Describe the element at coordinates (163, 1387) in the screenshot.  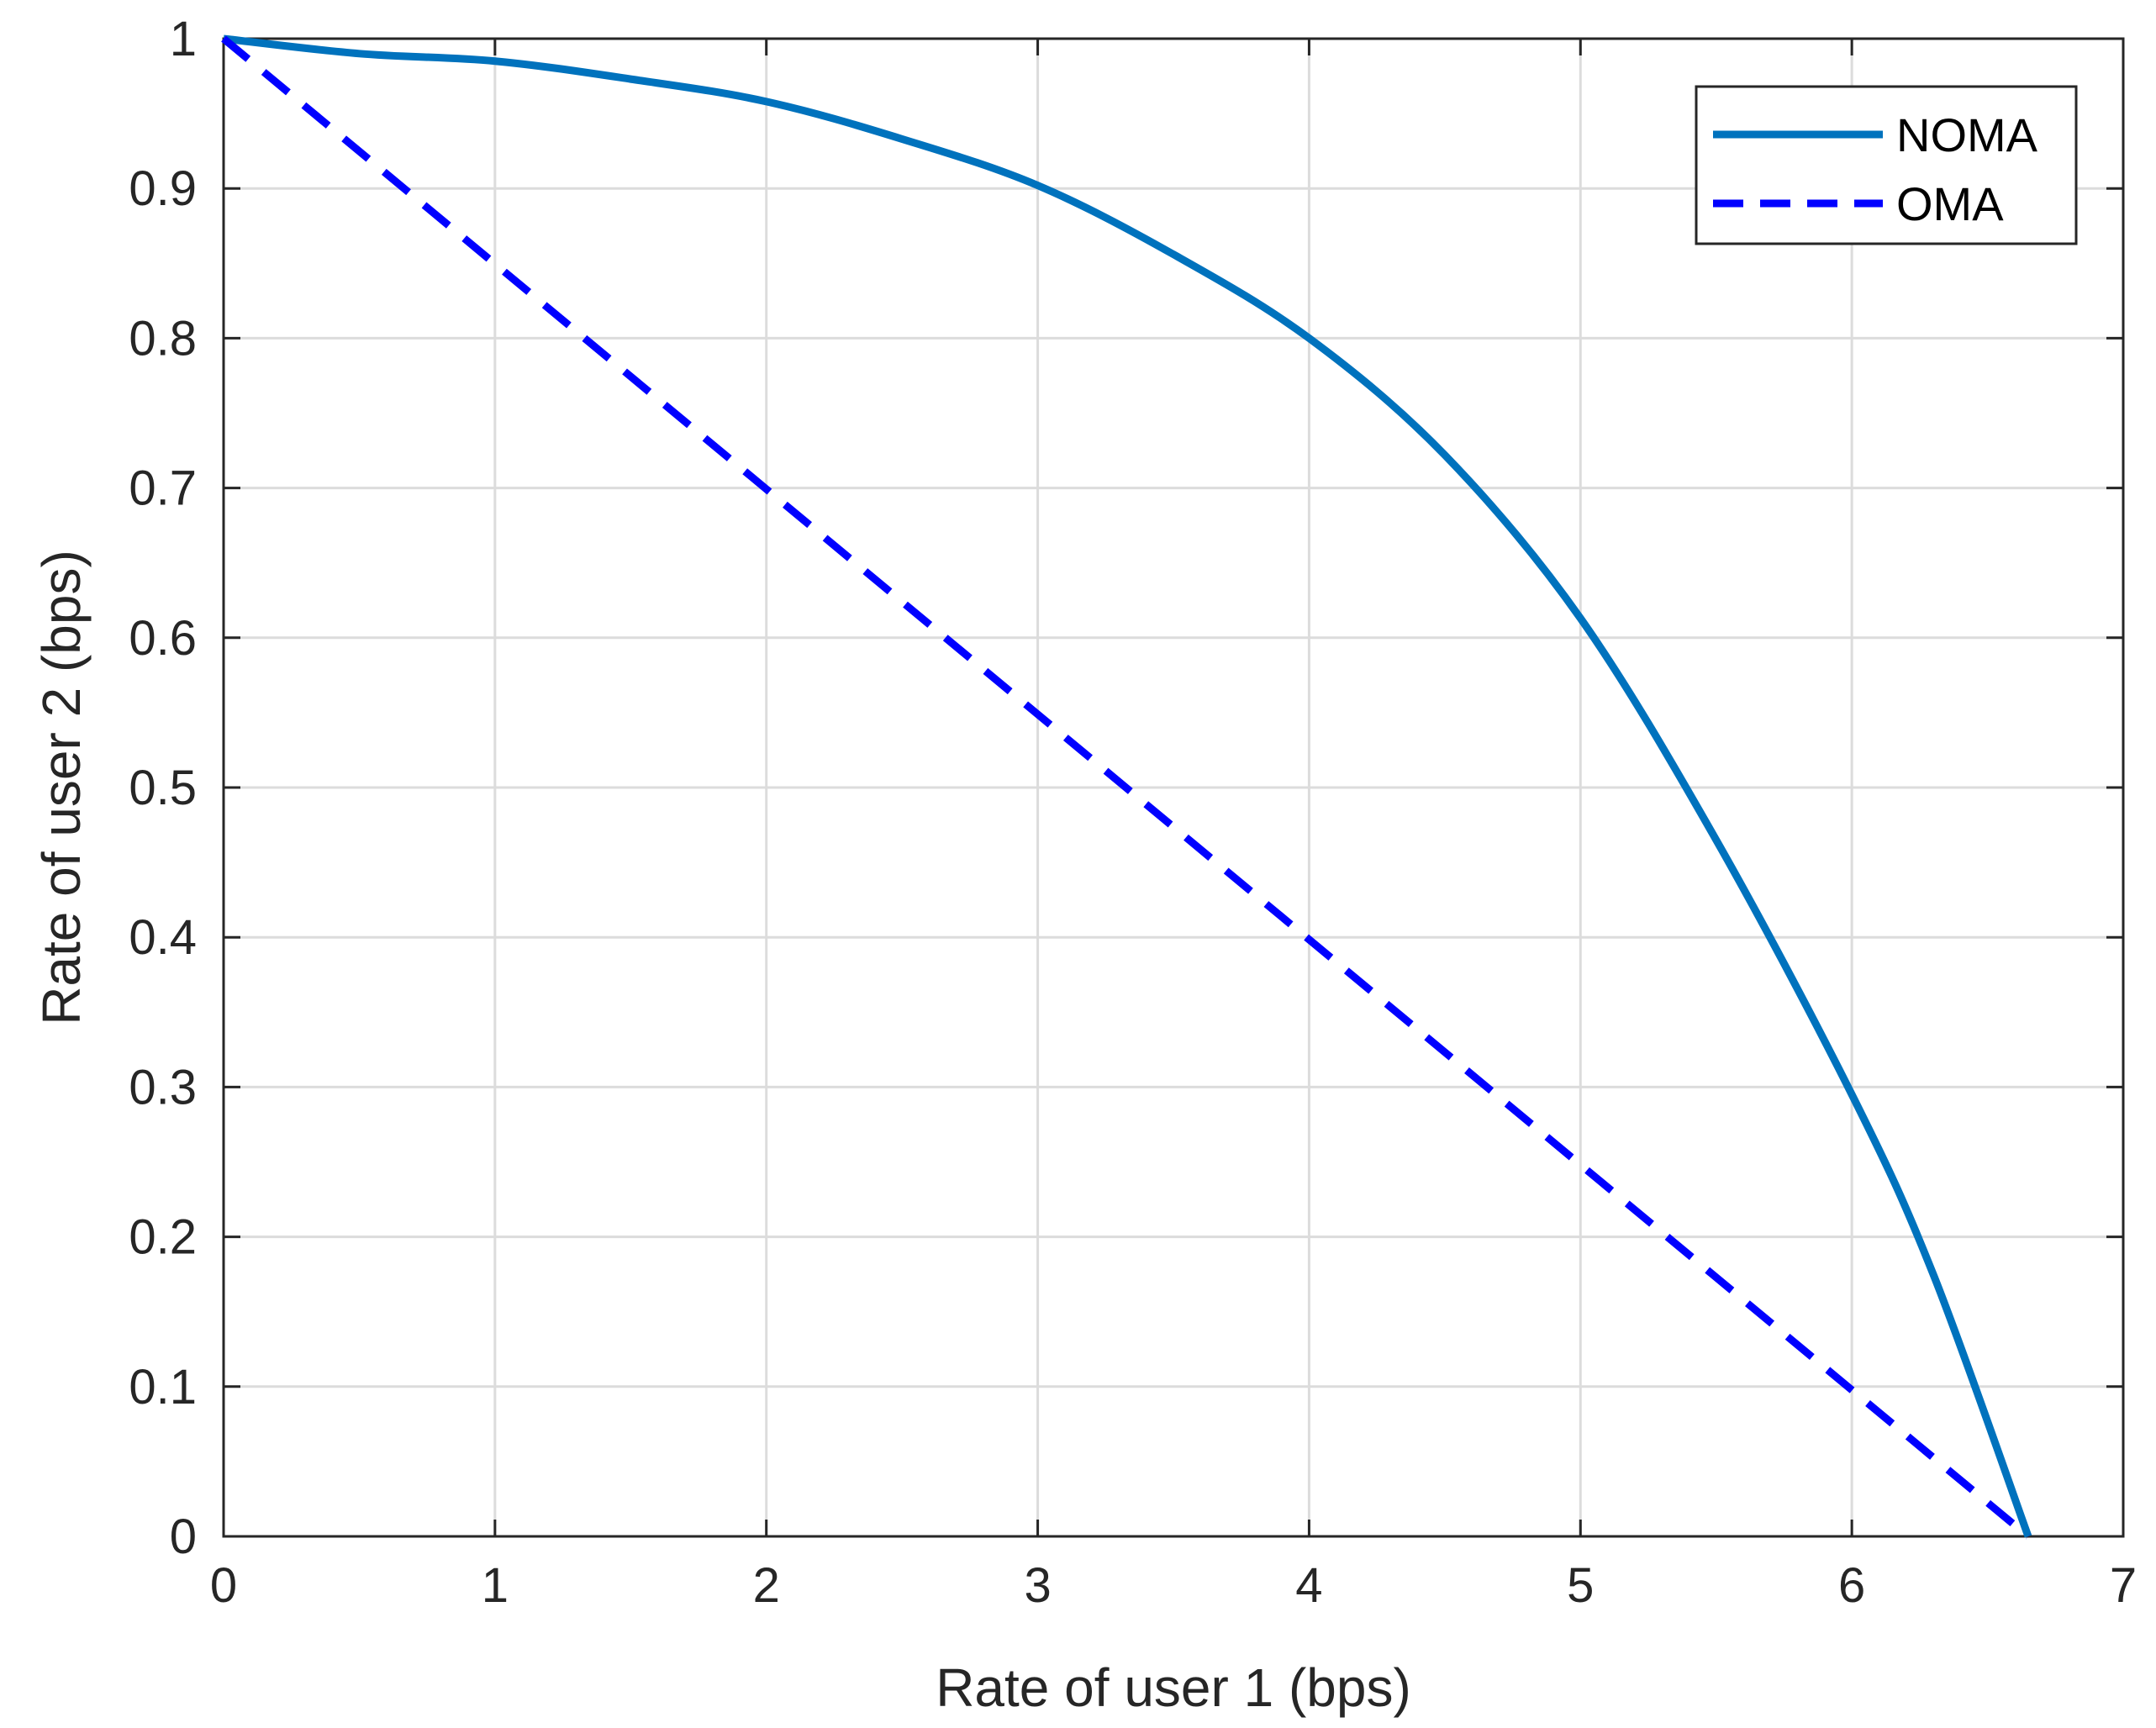
I see `y-tick-label: 0.1` at that location.